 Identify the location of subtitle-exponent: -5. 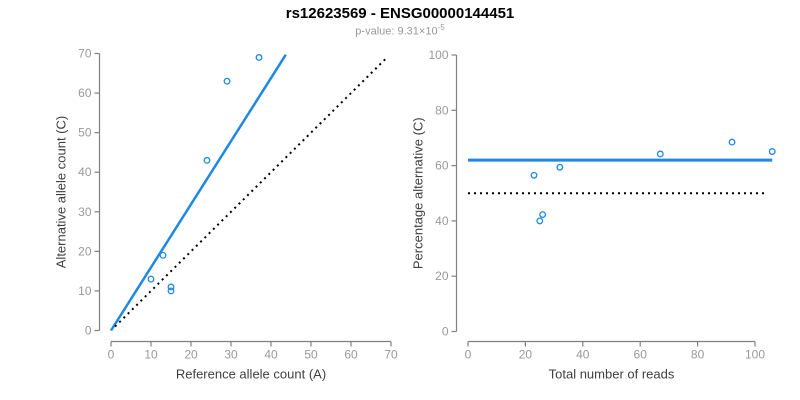
(441, 27).